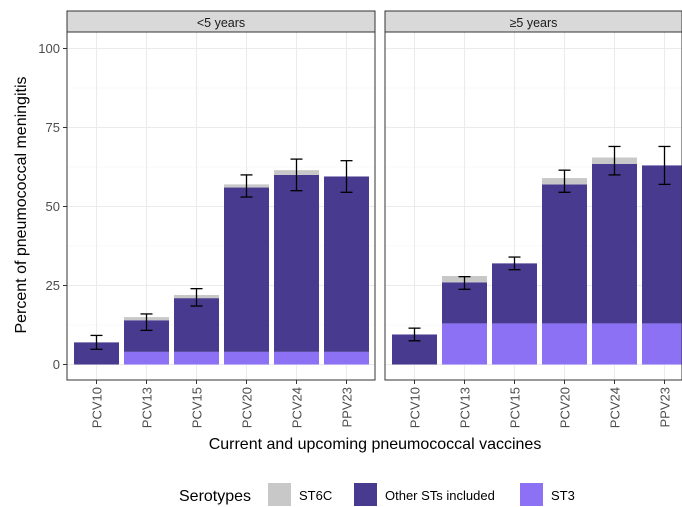 Image resolution: width=682 pixels, height=507 pixels. What do you see at coordinates (279, 494) in the screenshot?
I see `legend-key-st6c` at bounding box center [279, 494].